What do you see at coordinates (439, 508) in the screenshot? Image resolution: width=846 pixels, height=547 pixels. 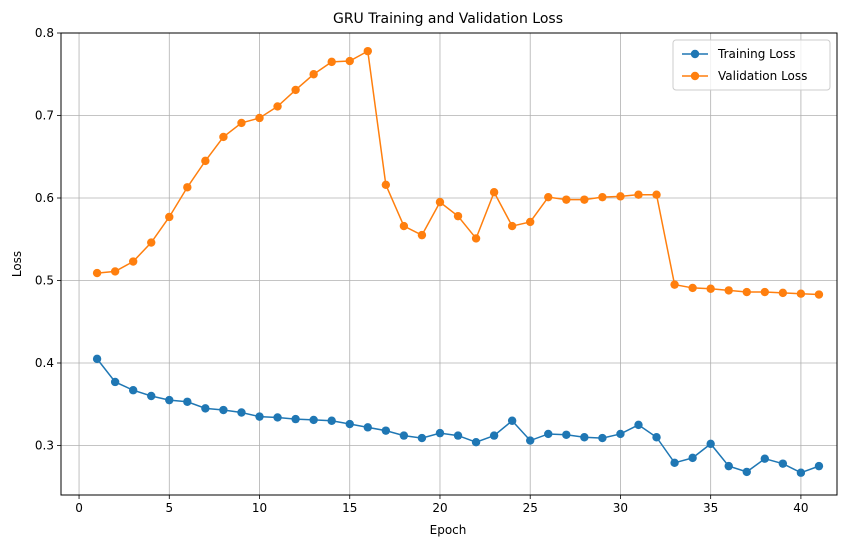 I see `x-tick-label: 20` at bounding box center [439, 508].